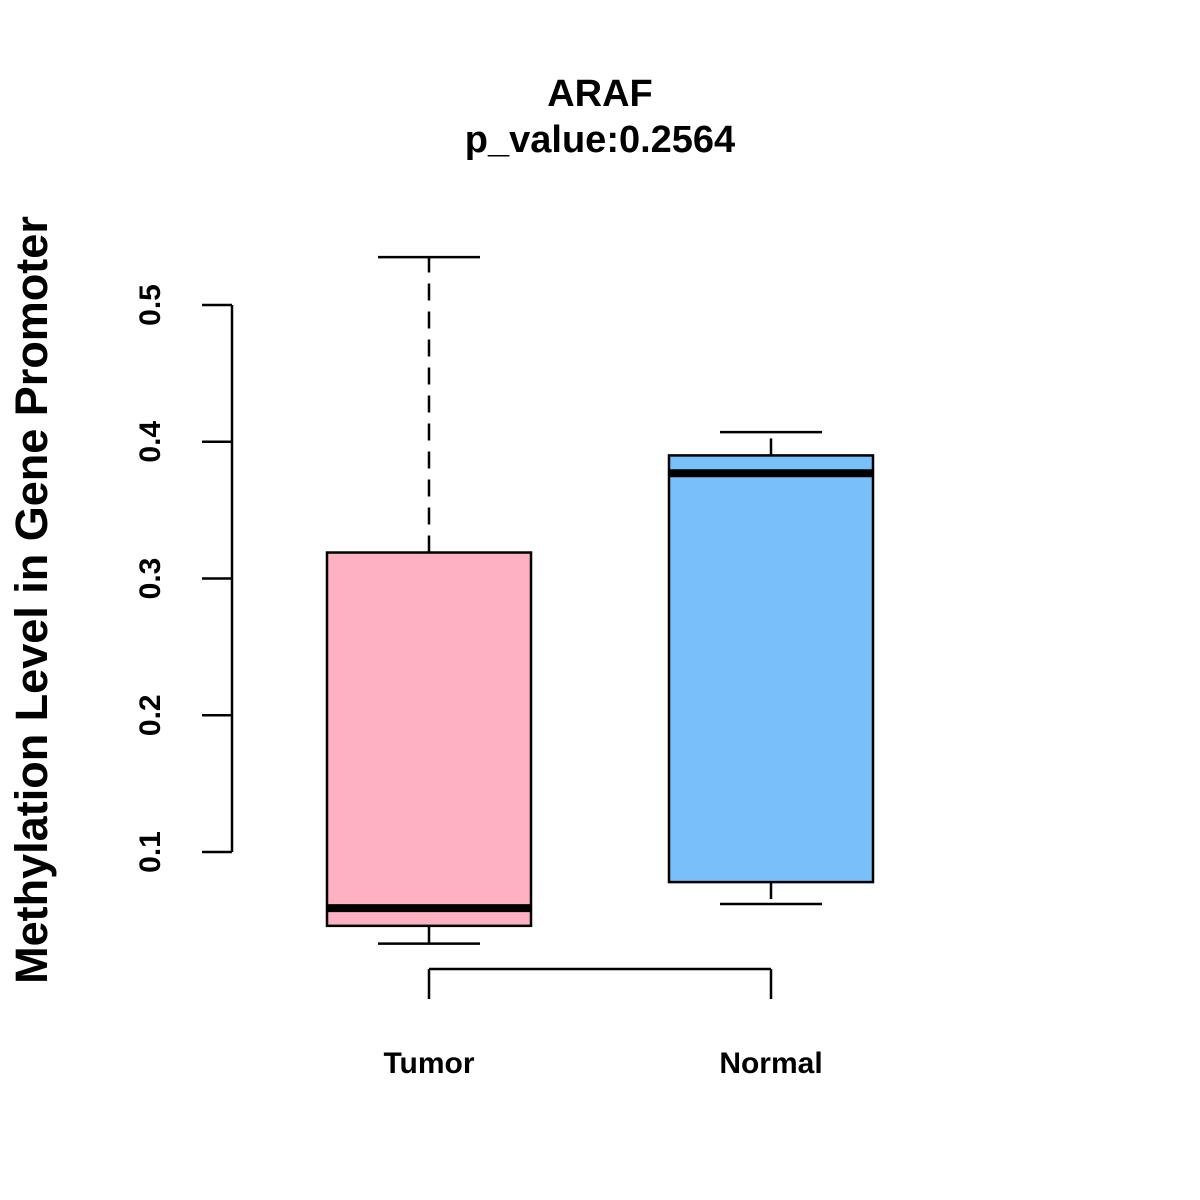  I want to click on x-axis: Tumor Normal, so click(603, 1023).